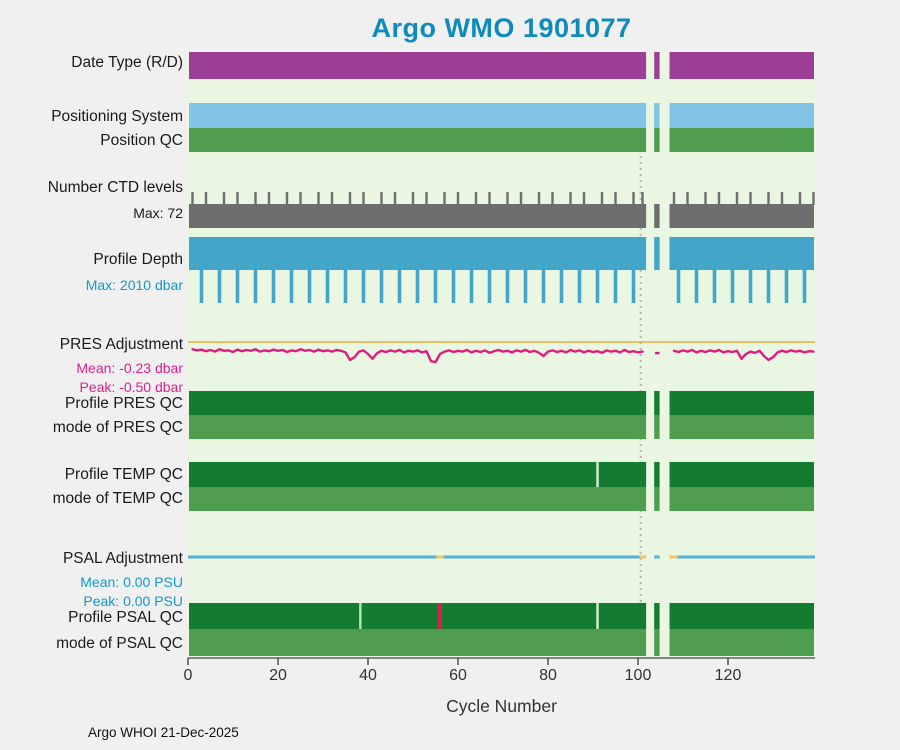  Describe the element at coordinates (278, 675) in the screenshot. I see `x-tick-label: 20` at that location.